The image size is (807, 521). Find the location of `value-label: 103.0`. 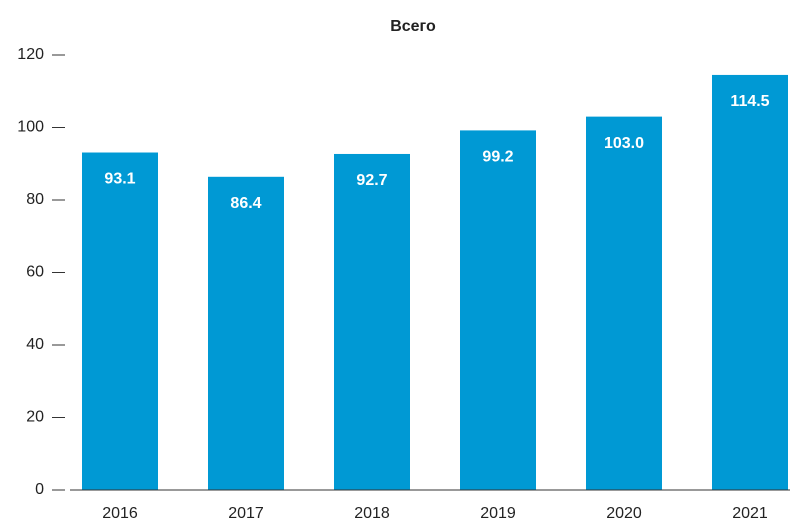

value-label: 103.0 is located at coordinates (624, 143).